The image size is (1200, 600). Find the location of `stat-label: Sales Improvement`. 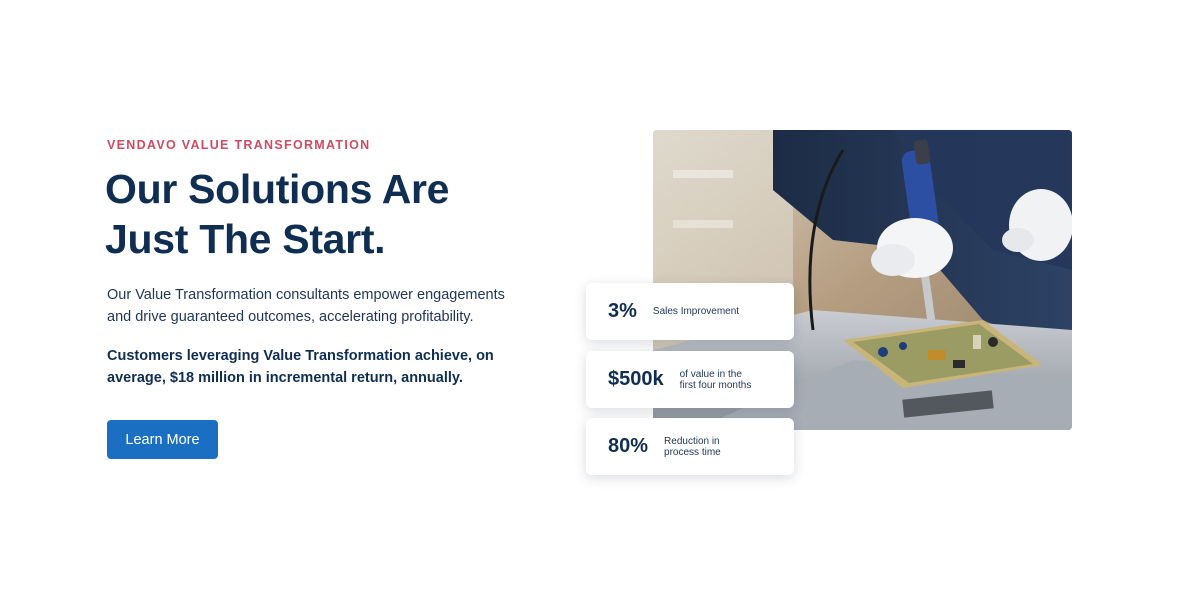

stat-label: Sales Improvement is located at coordinates (696, 311).